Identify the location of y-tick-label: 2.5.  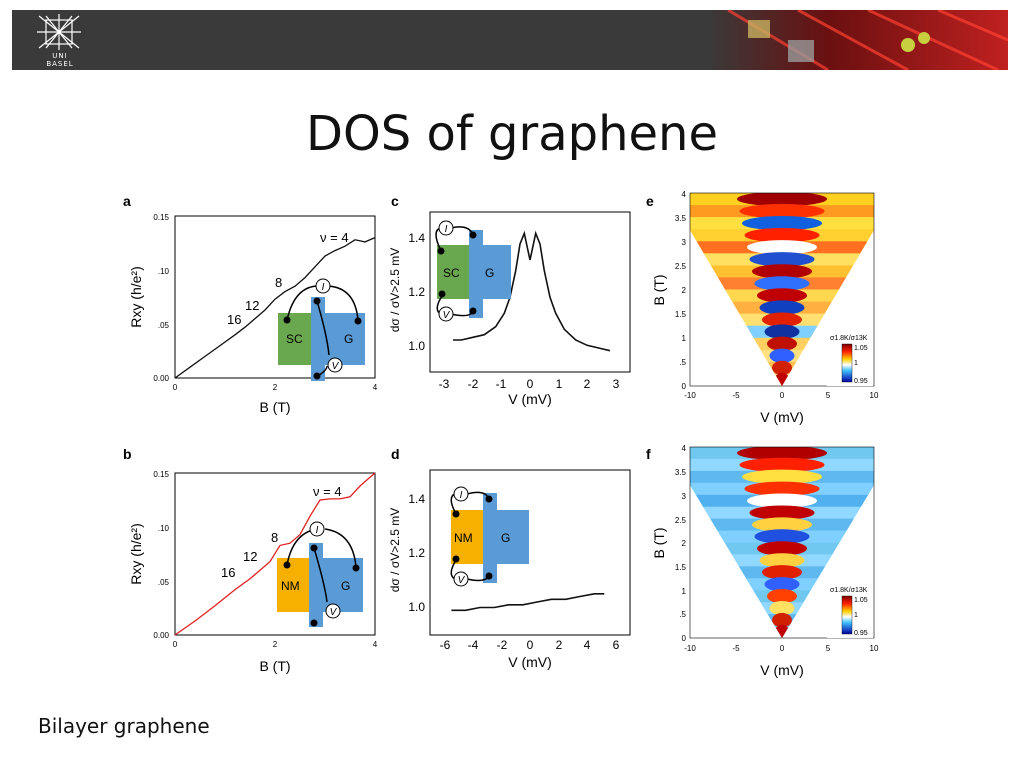
(681, 266).